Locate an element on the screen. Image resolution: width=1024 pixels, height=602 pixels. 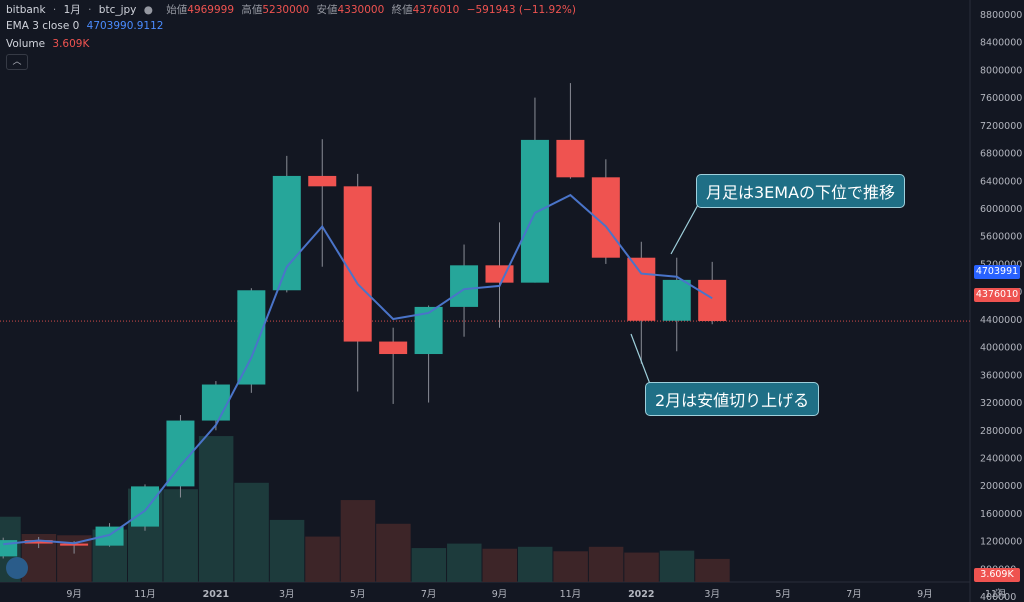
pair-label: btc_jpy is located at coordinates (117, 10).